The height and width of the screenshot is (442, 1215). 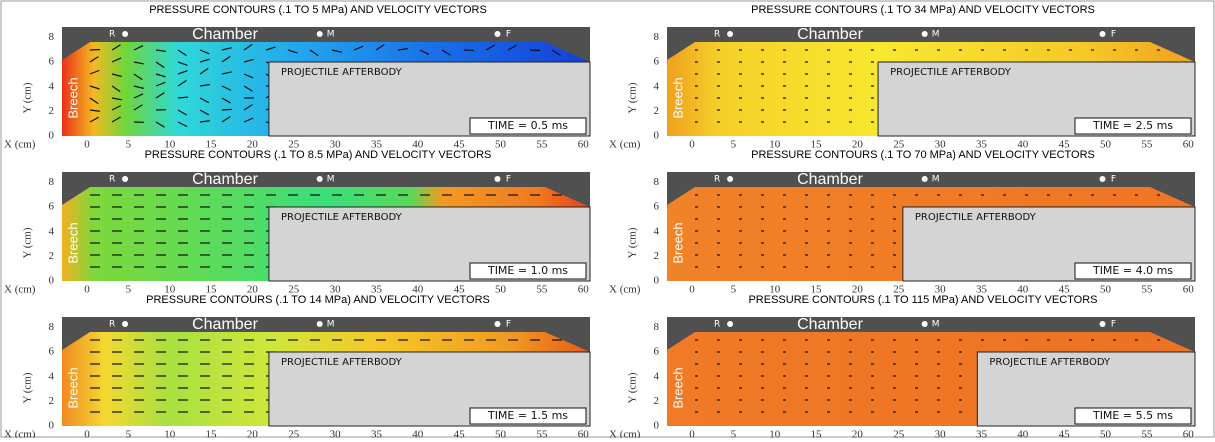 What do you see at coordinates (527, 125) in the screenshot?
I see `time-label: TIME = 0.5 ms` at bounding box center [527, 125].